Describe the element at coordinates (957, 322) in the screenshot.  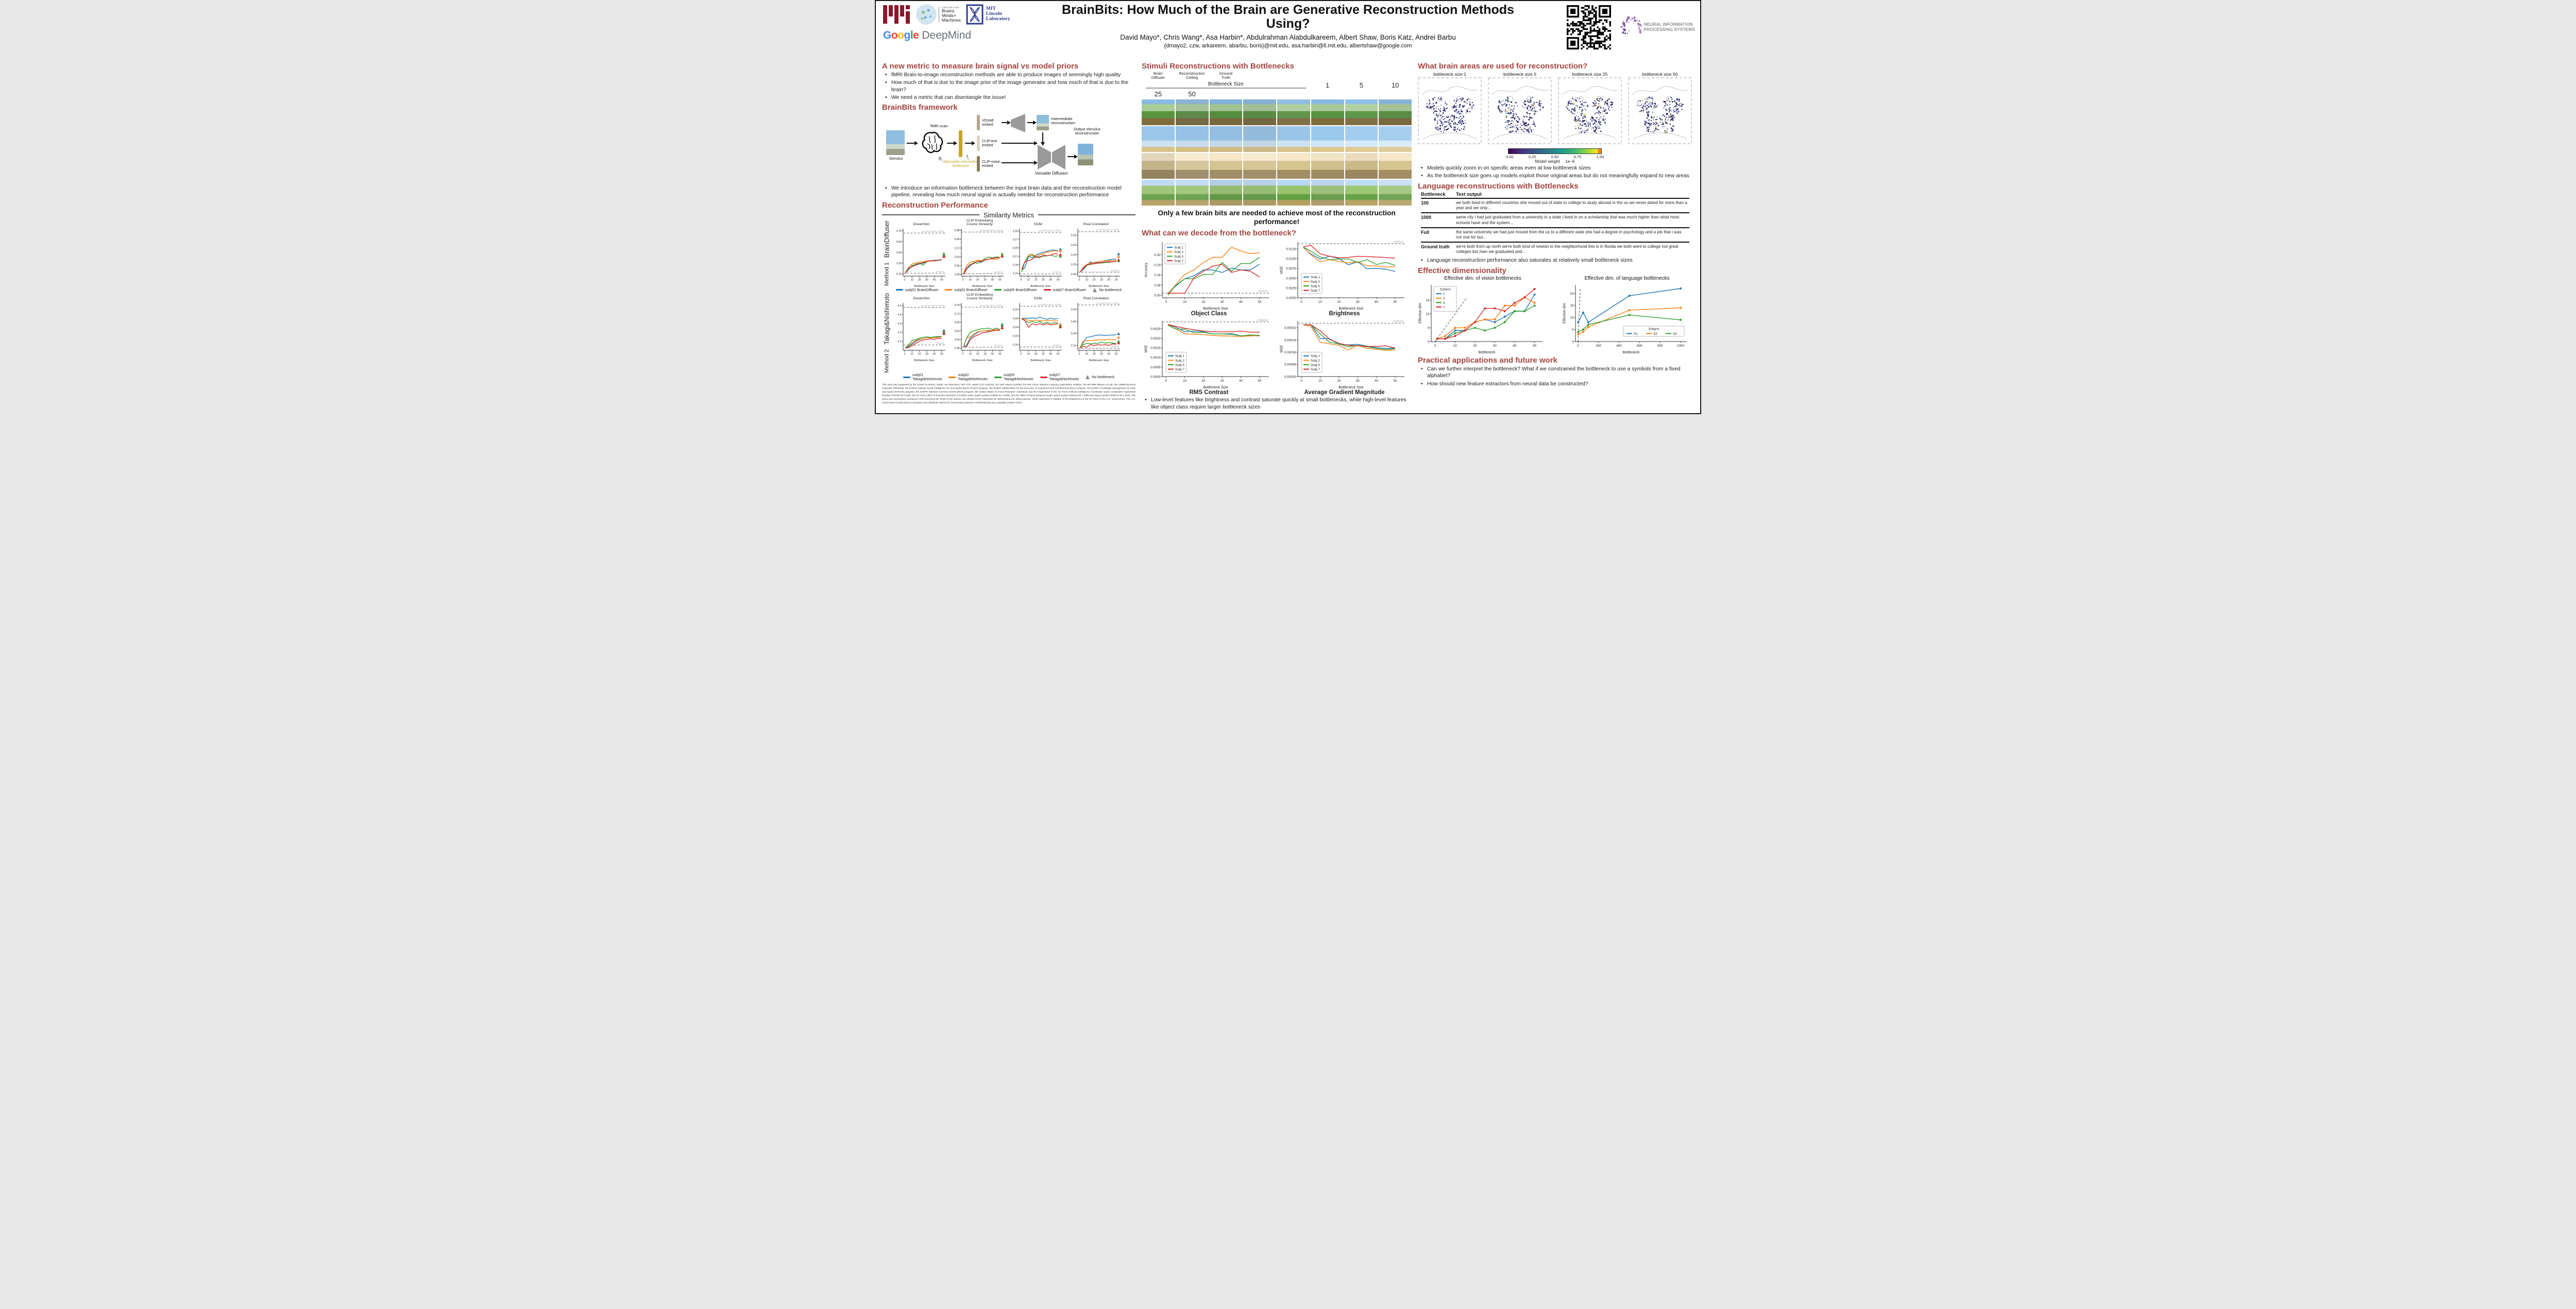
I see `svg-text: 0.66` at that location.